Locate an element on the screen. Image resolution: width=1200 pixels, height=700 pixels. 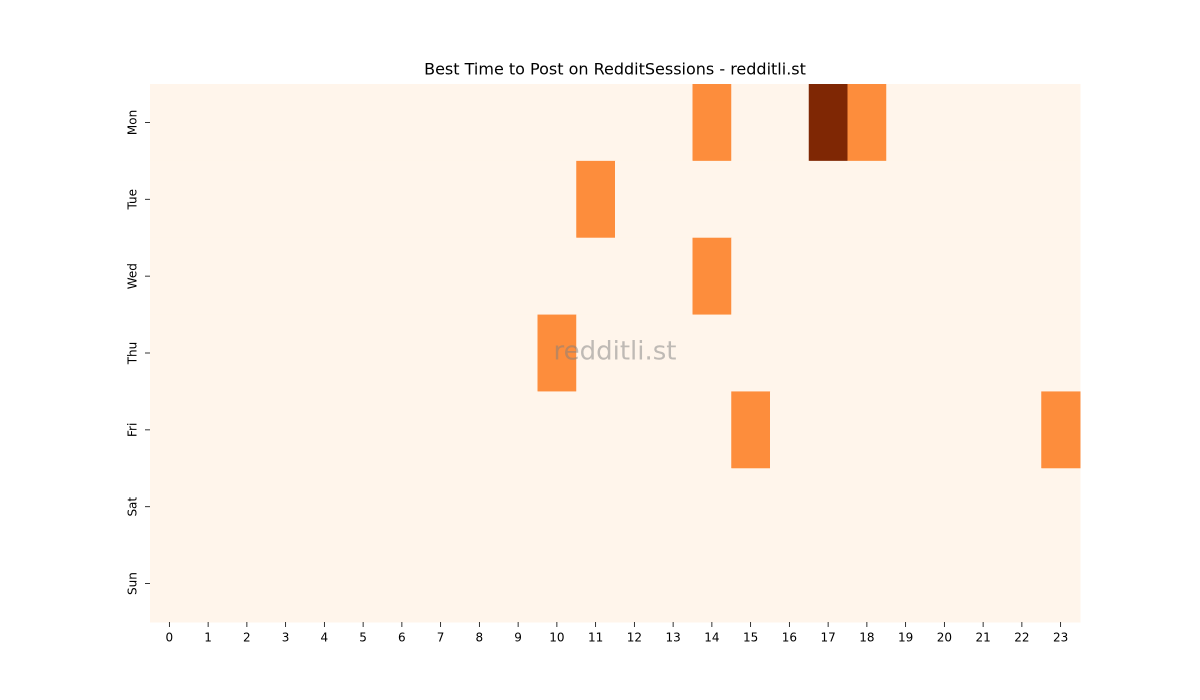
y-tick-label: Sun is located at coordinates (133, 583).